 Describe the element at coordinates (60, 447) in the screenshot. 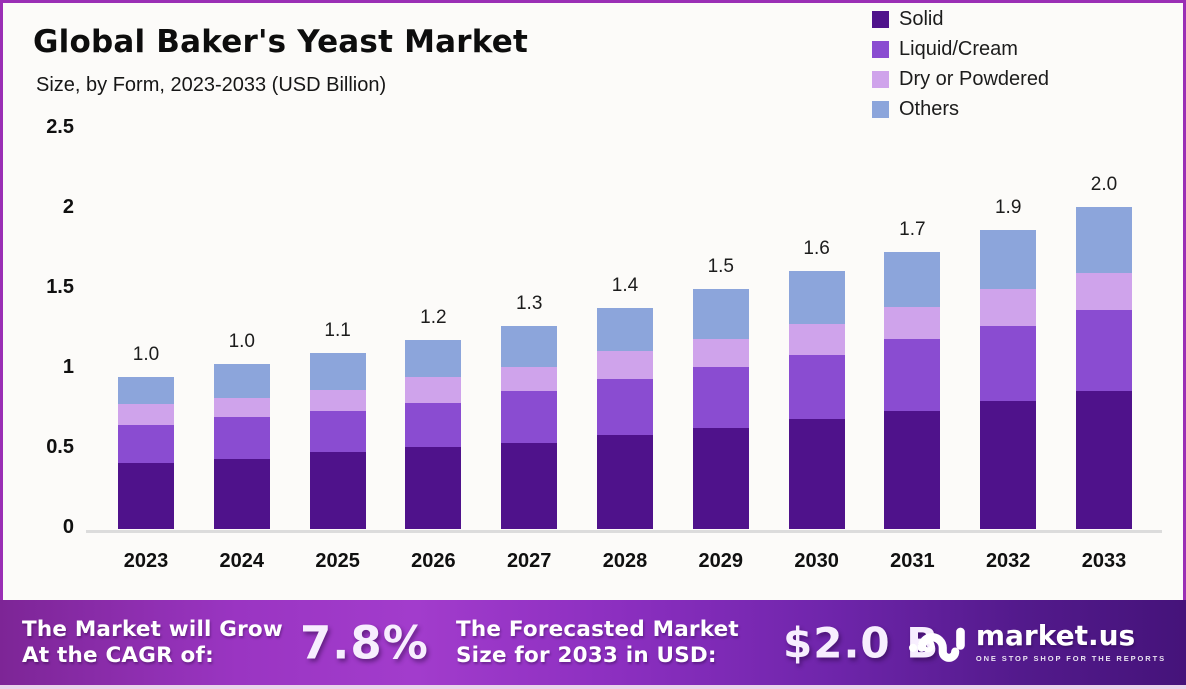

I see `y-tick-label: 0.5` at that location.